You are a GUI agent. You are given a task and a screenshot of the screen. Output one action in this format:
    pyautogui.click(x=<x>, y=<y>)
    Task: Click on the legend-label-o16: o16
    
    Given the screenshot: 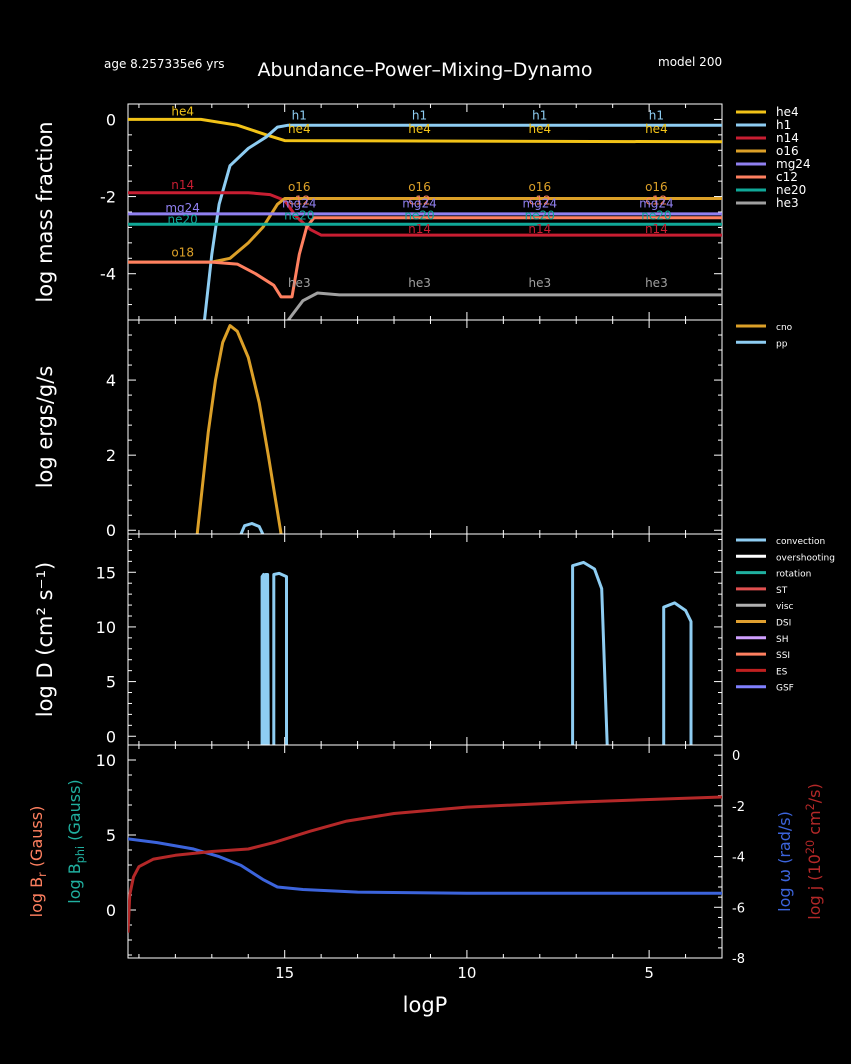 What is the action you would take?
    pyautogui.click(x=787, y=151)
    